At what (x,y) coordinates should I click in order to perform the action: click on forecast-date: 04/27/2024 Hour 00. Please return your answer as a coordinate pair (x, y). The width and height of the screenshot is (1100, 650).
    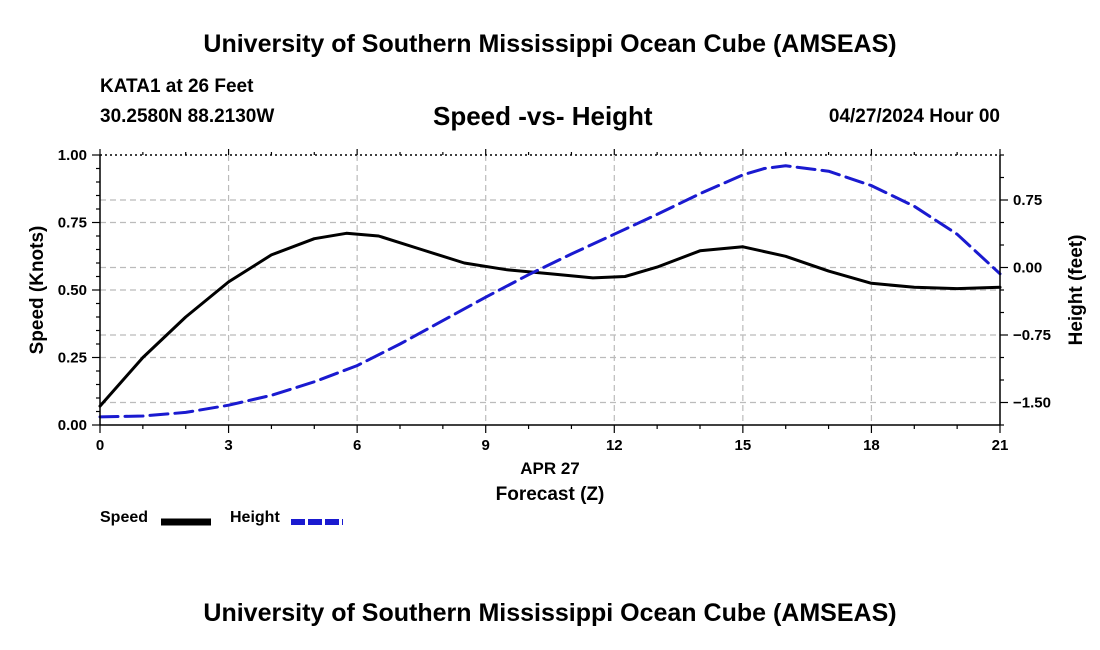
    Looking at the image, I should click on (914, 116).